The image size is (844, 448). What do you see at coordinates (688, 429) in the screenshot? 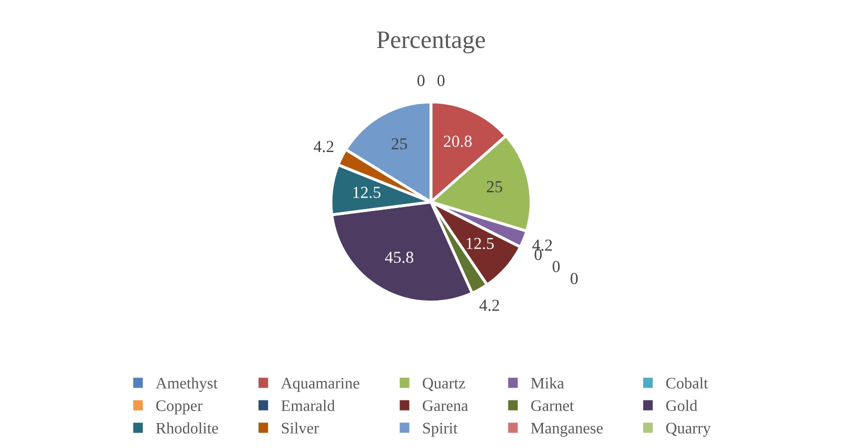
I see `legend-label: Quarry` at bounding box center [688, 429].